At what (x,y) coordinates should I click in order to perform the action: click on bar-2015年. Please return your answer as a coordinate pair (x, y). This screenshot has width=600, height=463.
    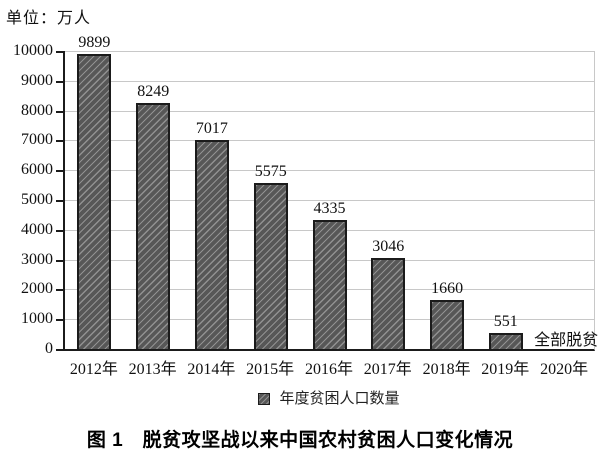
    Looking at the image, I should click on (270, 265).